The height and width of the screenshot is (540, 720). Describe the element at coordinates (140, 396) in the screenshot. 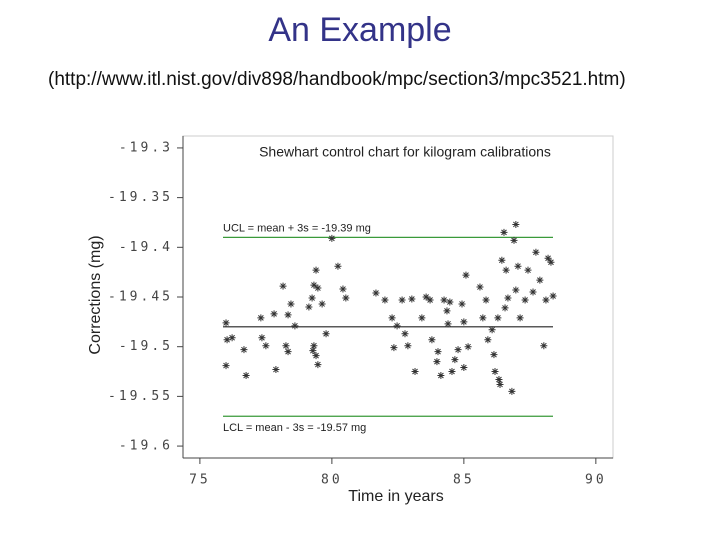

I see `y-tick-label: -19.55` at that location.